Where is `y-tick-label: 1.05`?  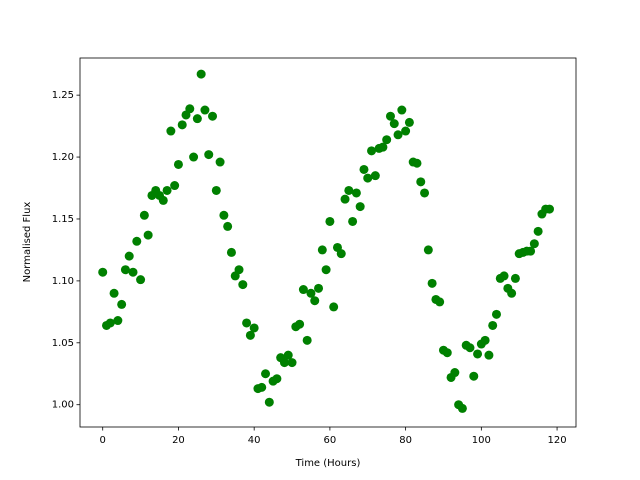 y-tick-label: 1.05 is located at coordinates (63, 343).